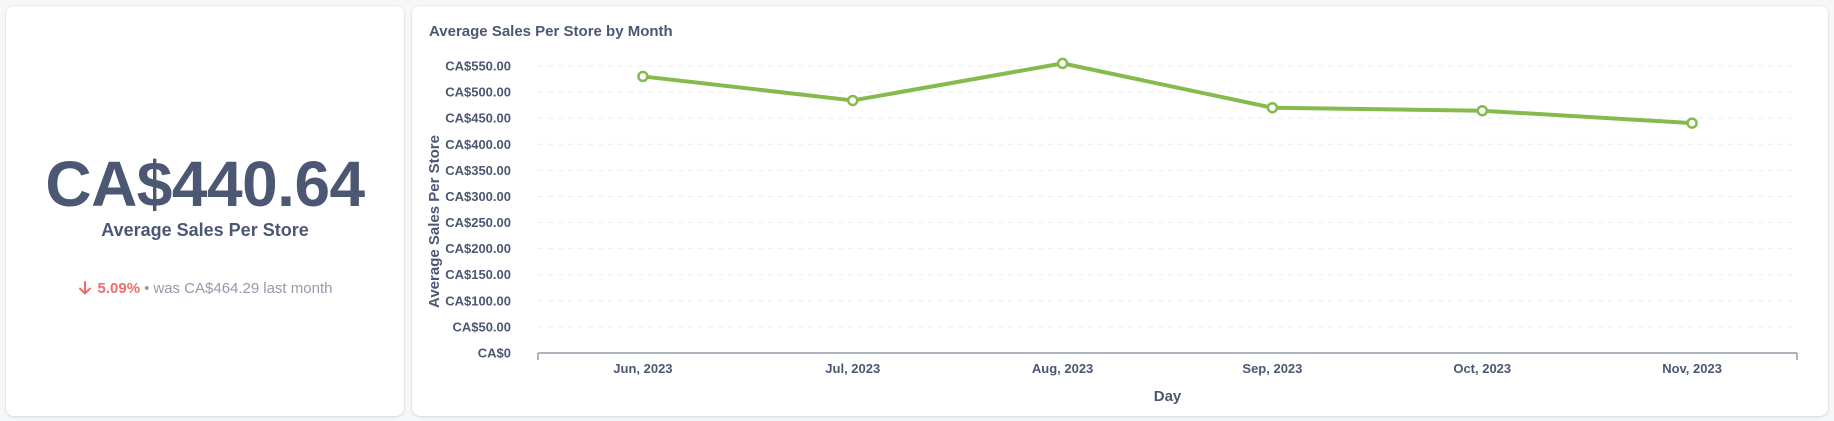  What do you see at coordinates (852, 368) in the screenshot?
I see `x-tick-label: Jul, 2023` at bounding box center [852, 368].